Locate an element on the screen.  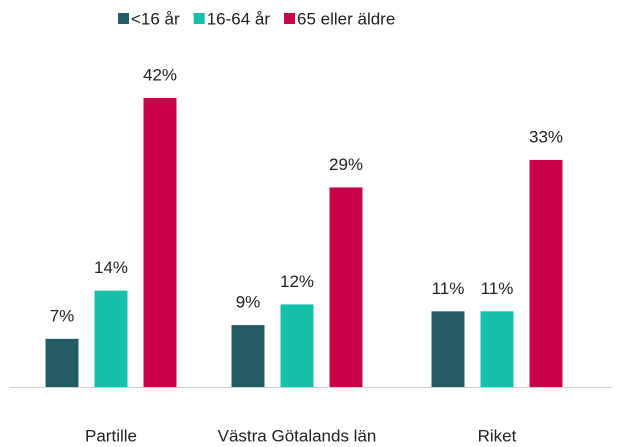
x-tick-label: Riket is located at coordinates (497, 435).